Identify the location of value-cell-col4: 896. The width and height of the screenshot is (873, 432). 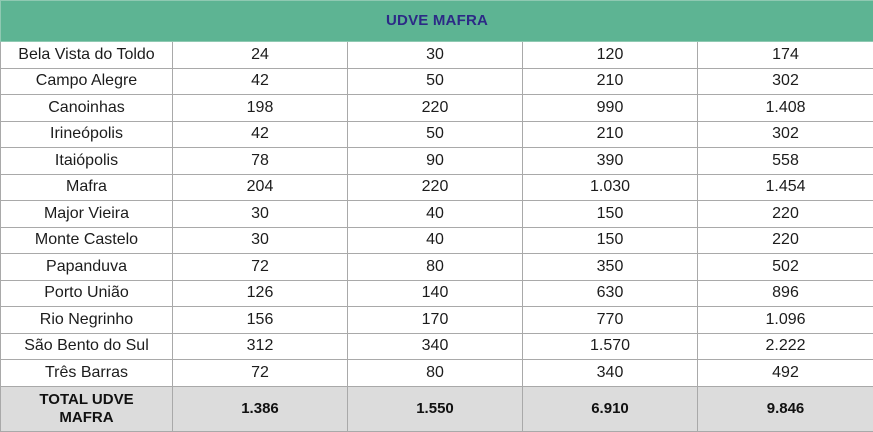
(784, 293).